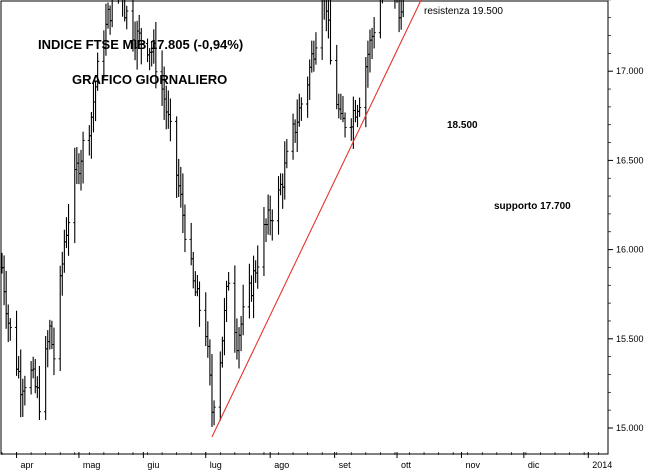 The height and width of the screenshot is (474, 650). What do you see at coordinates (27, 465) in the screenshot?
I see `x-tick-label: apr` at bounding box center [27, 465].